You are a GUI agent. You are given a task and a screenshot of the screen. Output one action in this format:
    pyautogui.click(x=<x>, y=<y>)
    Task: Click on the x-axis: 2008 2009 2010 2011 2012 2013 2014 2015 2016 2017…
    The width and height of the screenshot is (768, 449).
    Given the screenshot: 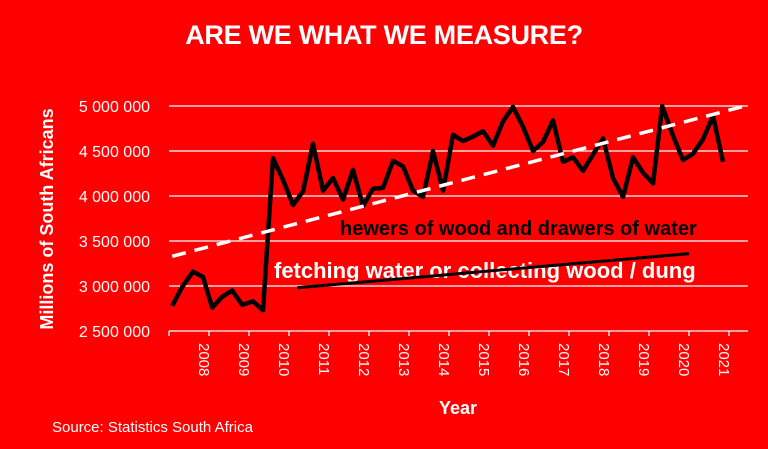 What is the action you would take?
    pyautogui.click(x=458, y=353)
    